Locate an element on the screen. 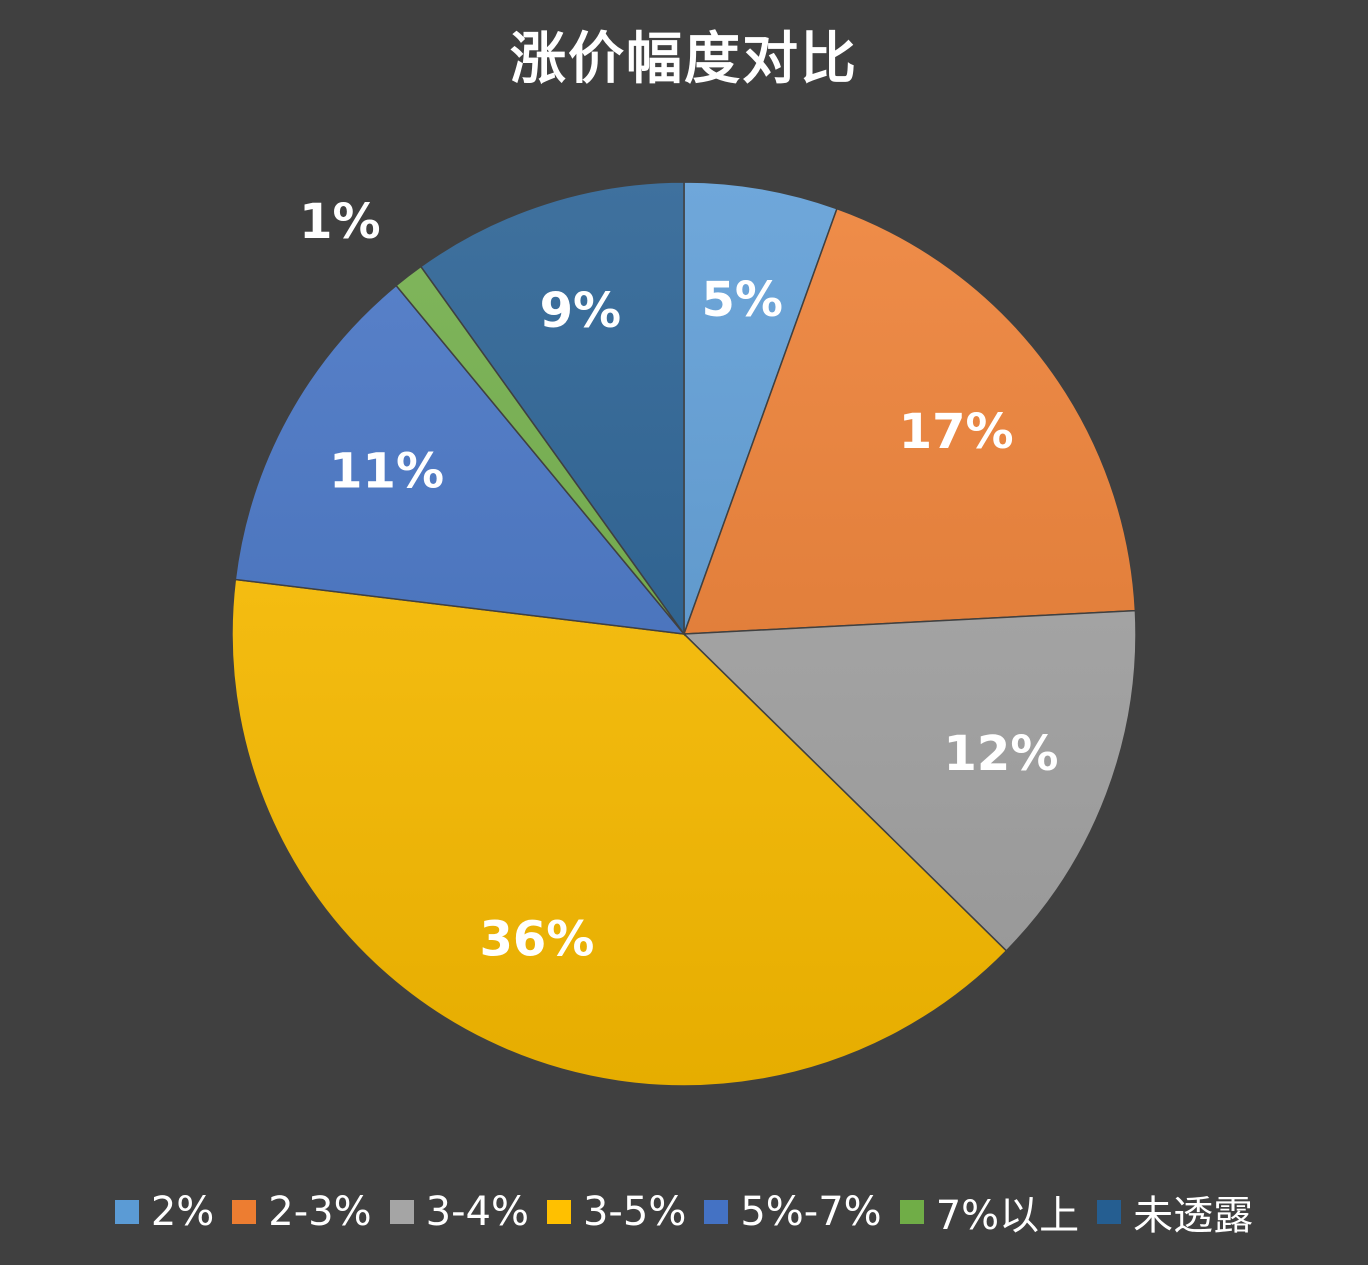  legend: 2% 2-3% 3-4% 3-5% 5%-7% 7%以上 未透露 is located at coordinates (684, 1212).